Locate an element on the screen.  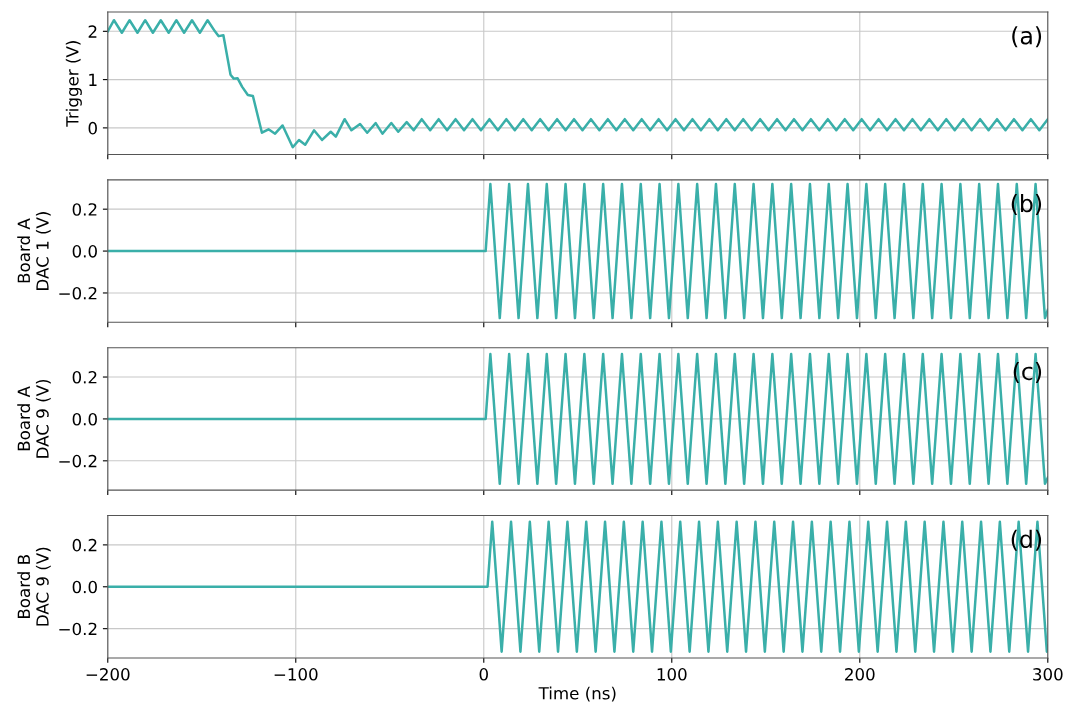
x-tick-label: −200 is located at coordinates (108, 674).